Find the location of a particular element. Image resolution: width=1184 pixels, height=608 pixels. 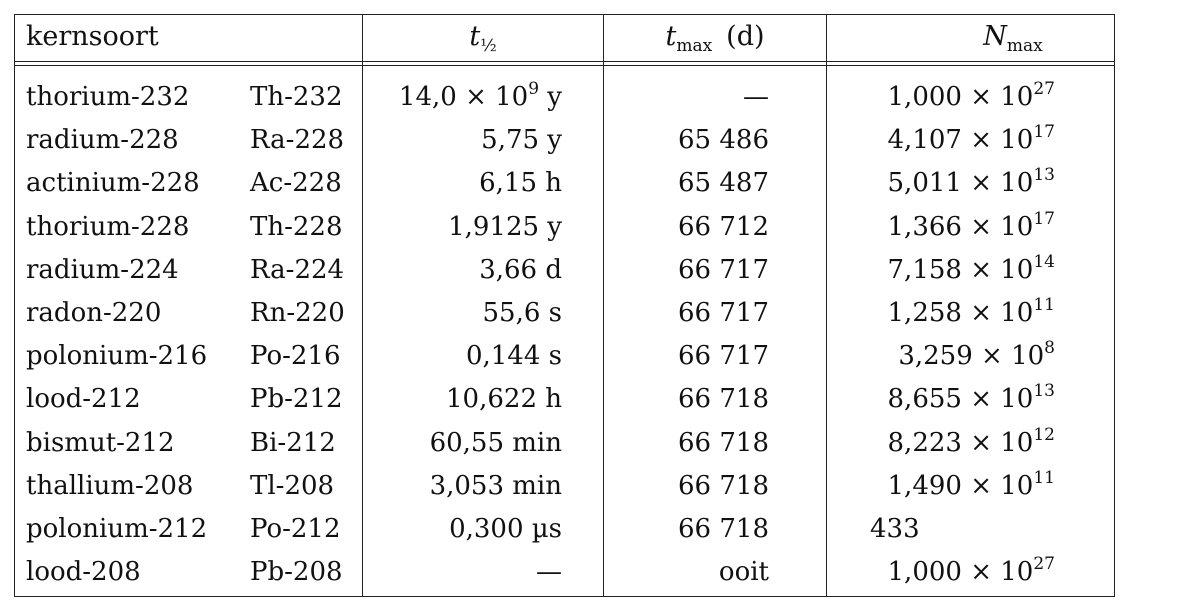

nuclide-name: actinium-228 is located at coordinates (113, 183).